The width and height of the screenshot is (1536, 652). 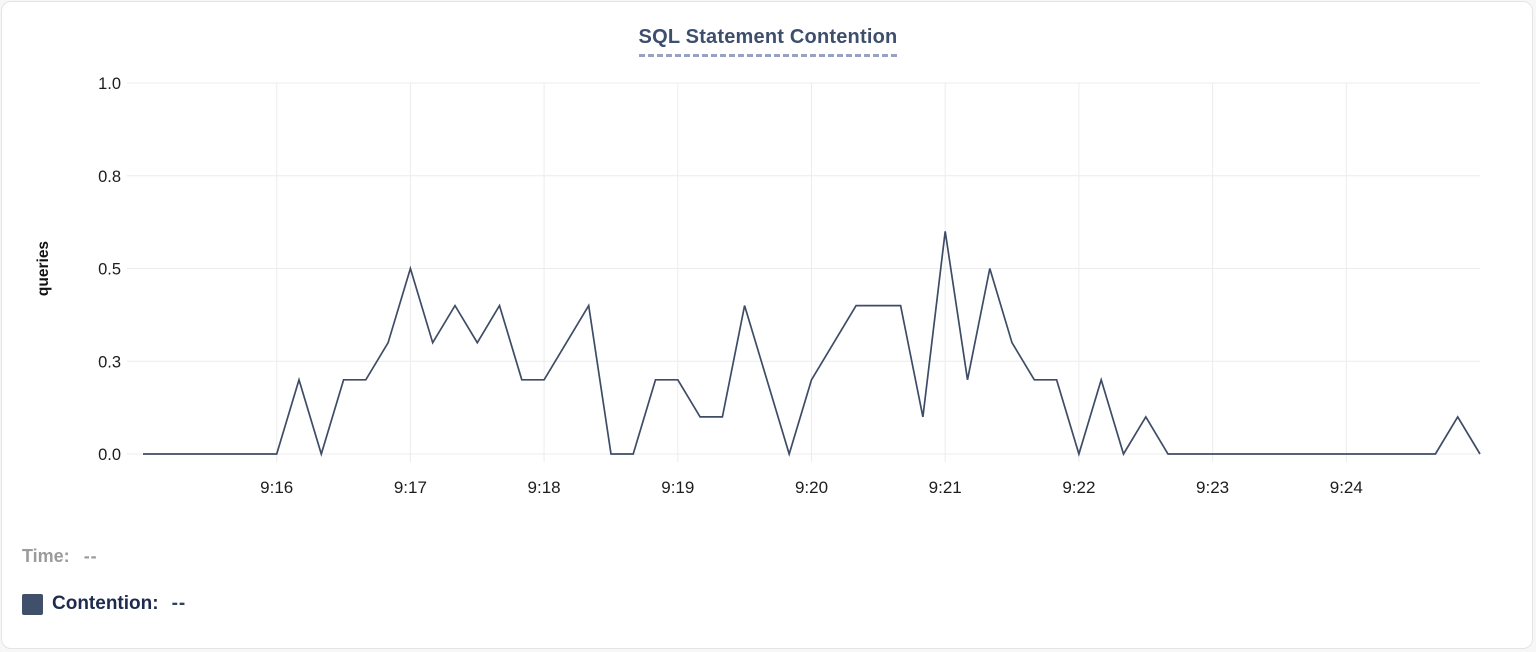 I want to click on y-tick-label: 0.8, so click(x=109, y=177).